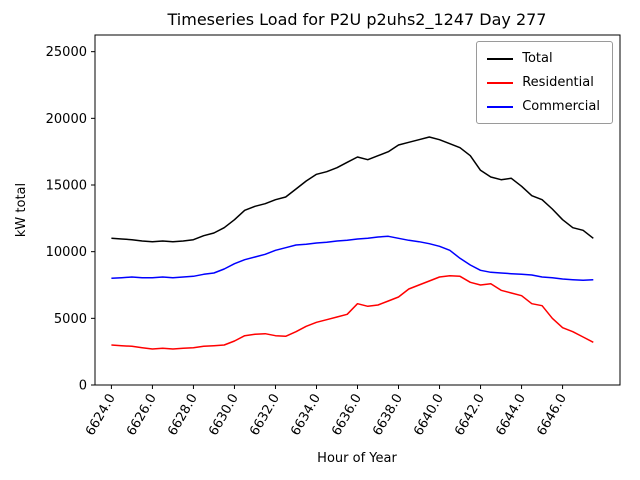 The height and width of the screenshot is (480, 640). I want to click on legend-entry-residential: Residential, so click(543, 82).